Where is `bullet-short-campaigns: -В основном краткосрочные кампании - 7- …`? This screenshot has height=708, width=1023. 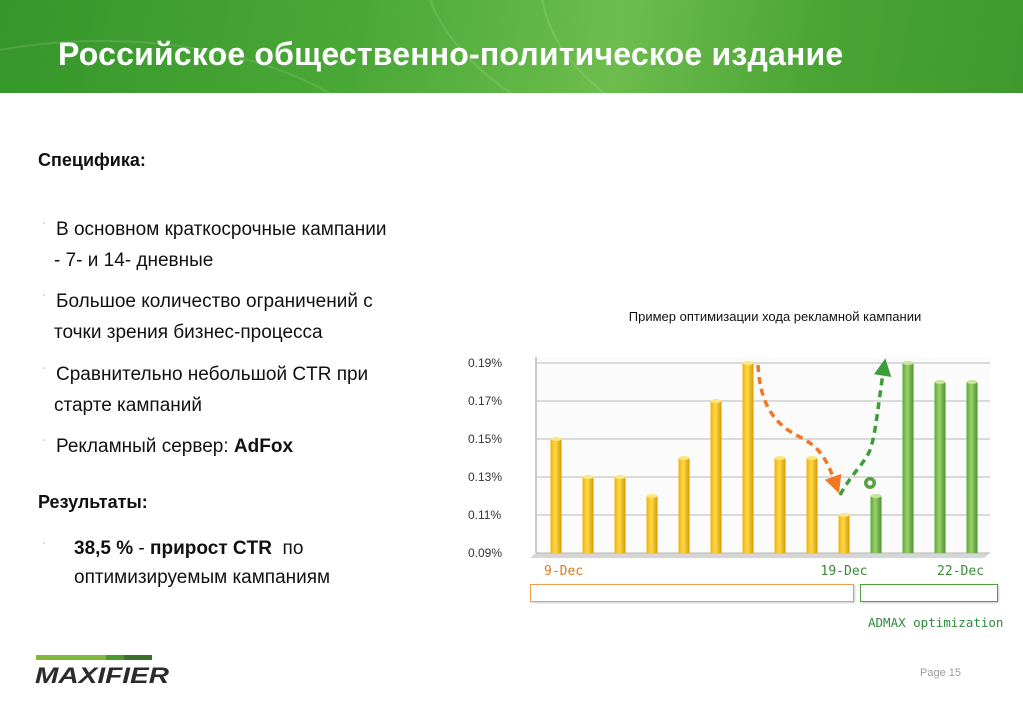 bullet-short-campaigns: -В основном краткосрочные кампании - 7- … is located at coordinates (252, 245).